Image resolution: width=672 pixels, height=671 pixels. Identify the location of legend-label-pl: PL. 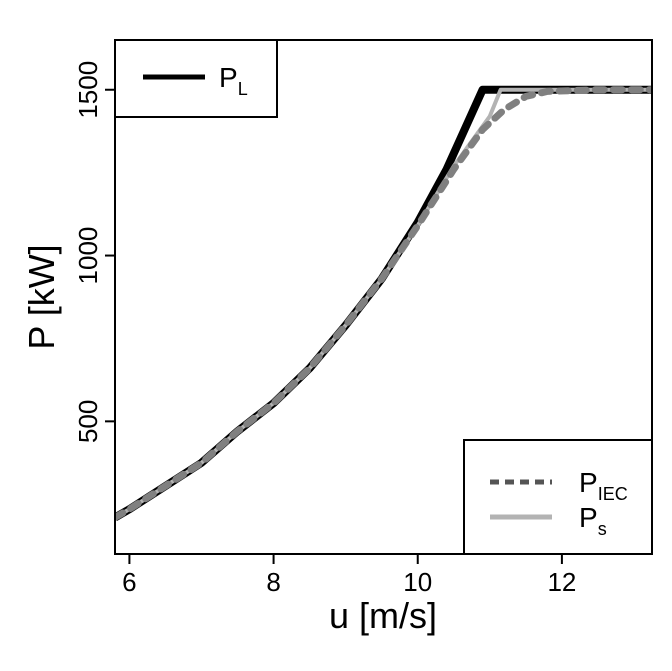
(233, 80).